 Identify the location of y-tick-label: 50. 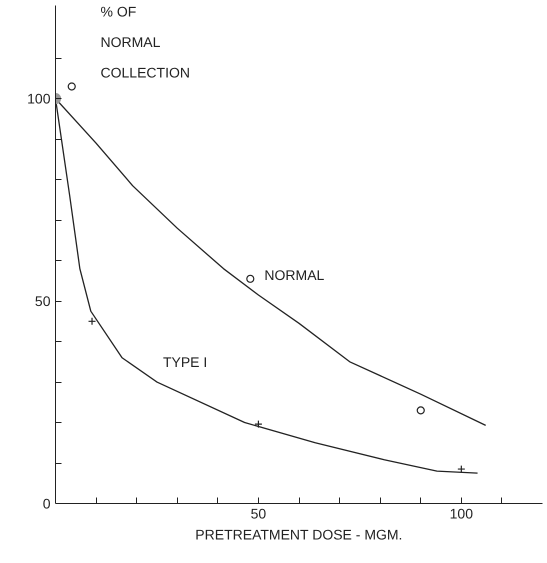
(42, 301).